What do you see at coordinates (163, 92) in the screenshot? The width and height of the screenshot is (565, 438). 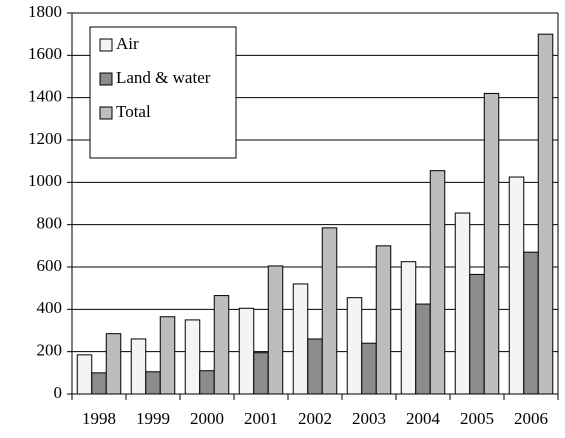 I see `legend-box` at bounding box center [163, 92].